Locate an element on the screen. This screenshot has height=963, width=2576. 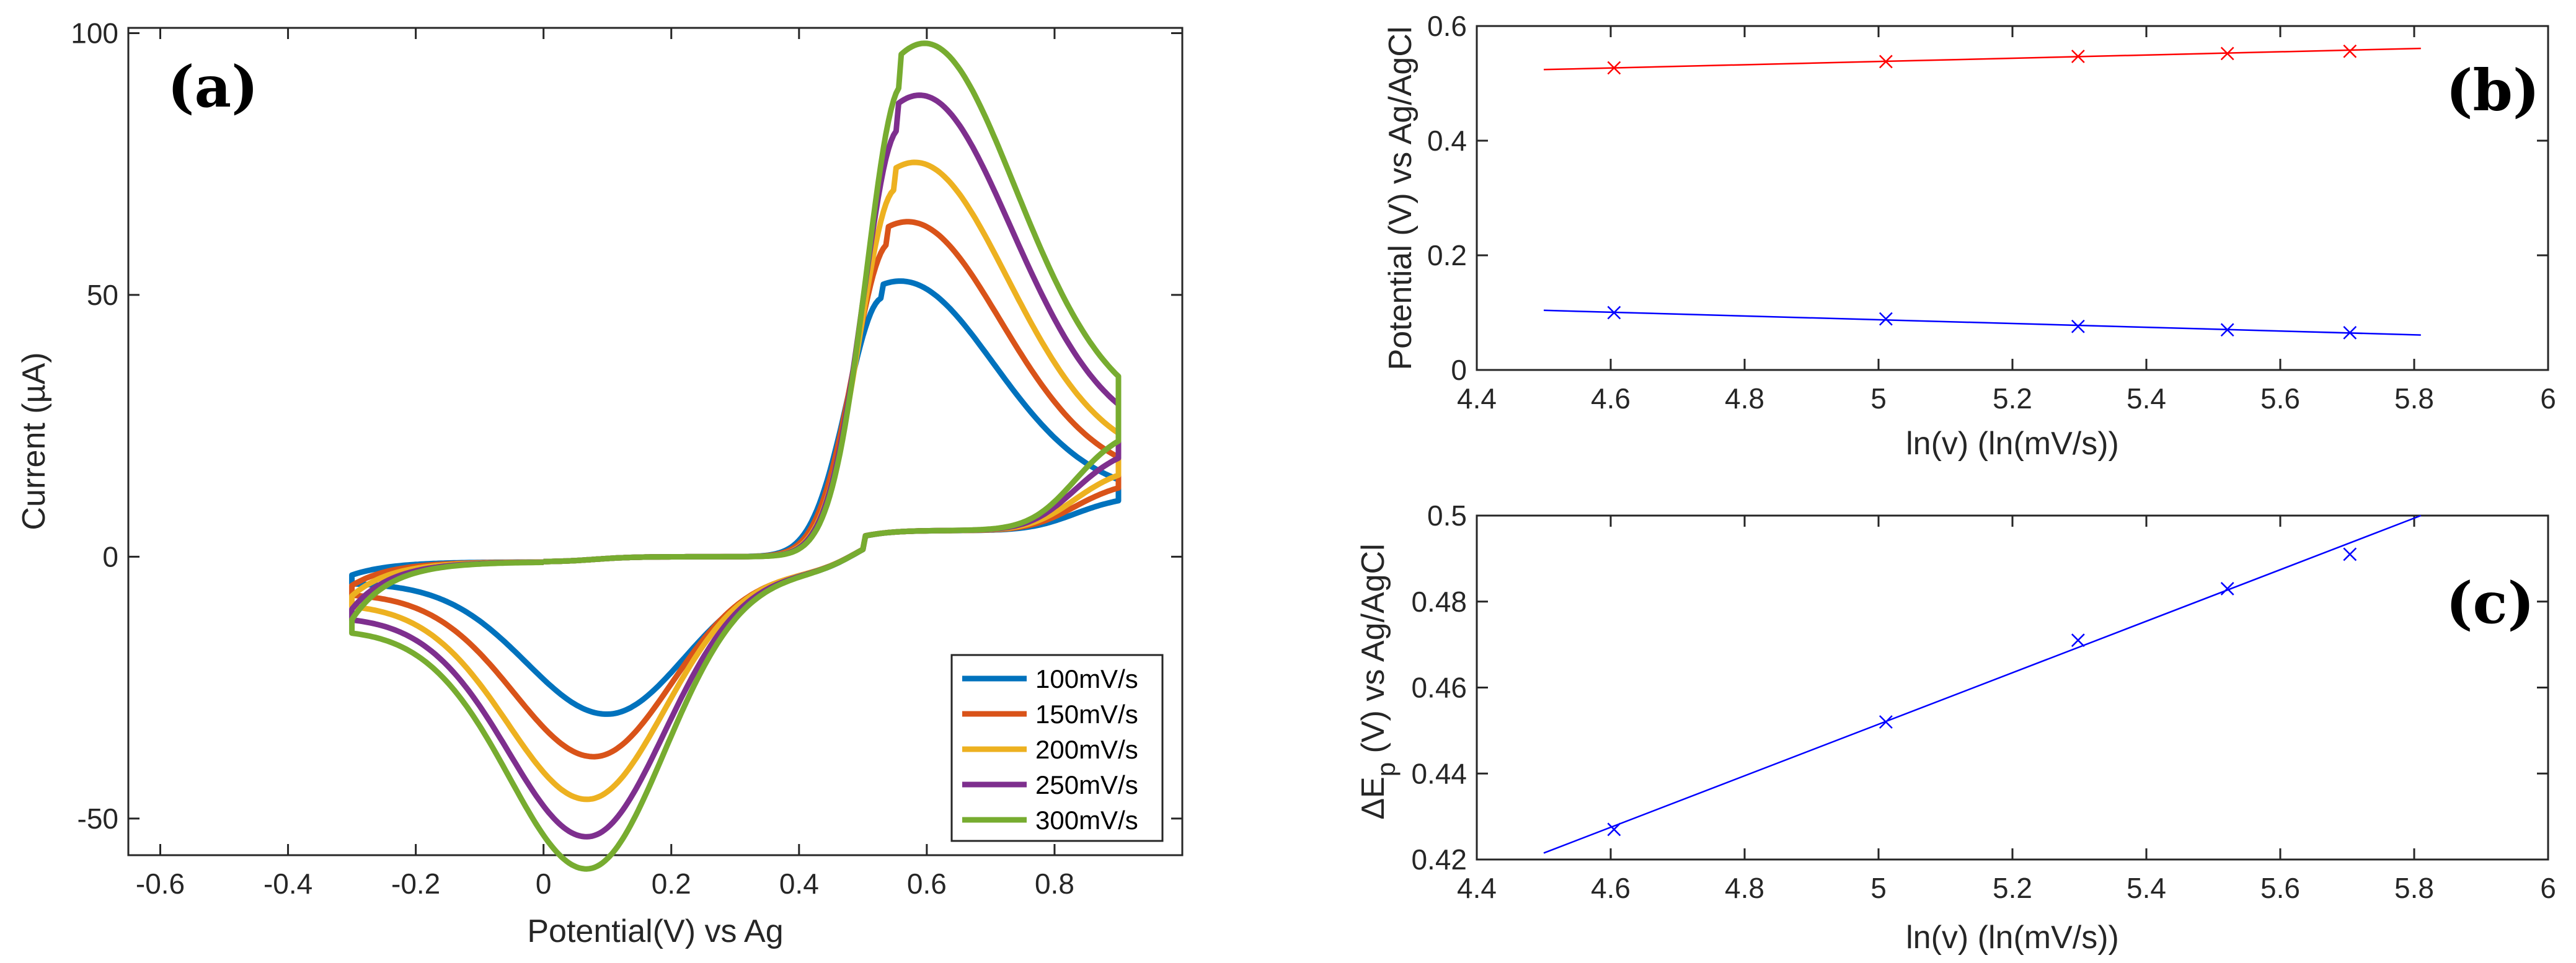
y-tick-label: 0.44 is located at coordinates (1439, 773).